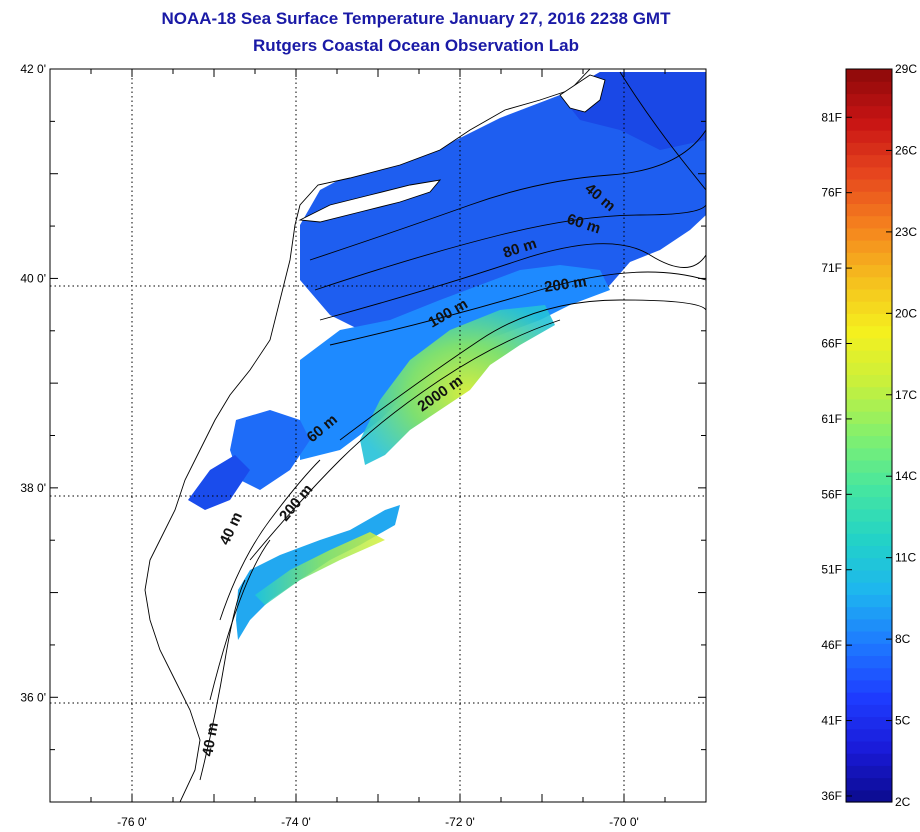  I want to click on celsius-label: 2C, so click(903, 802).